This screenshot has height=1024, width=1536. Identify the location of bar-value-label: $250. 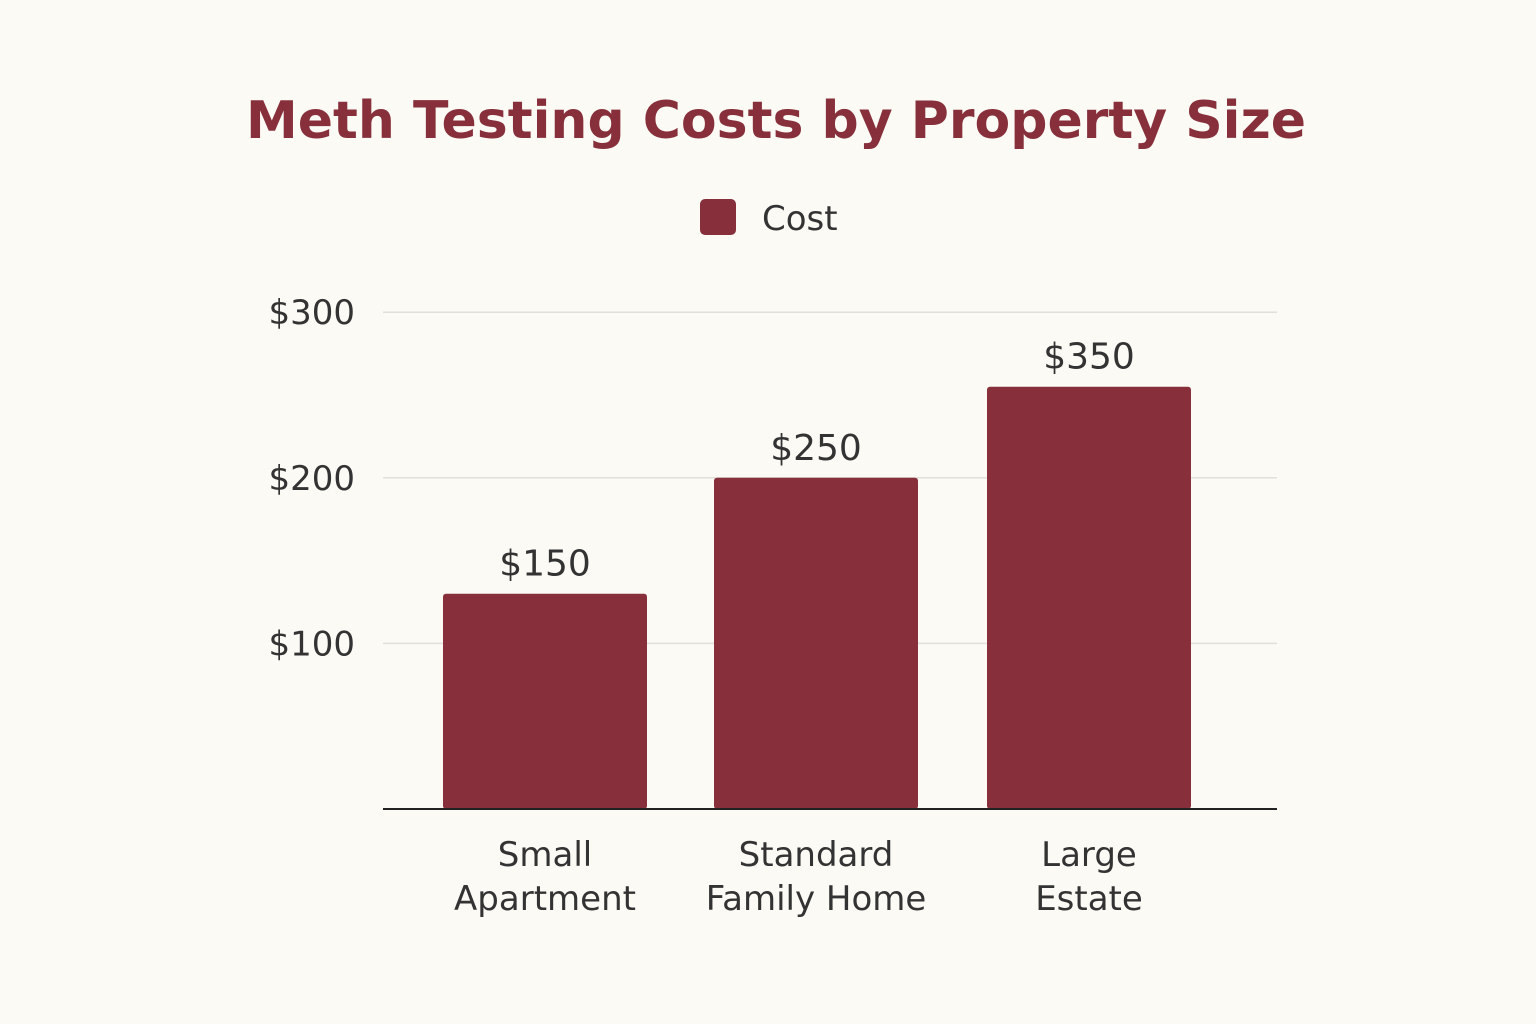
(816, 448).